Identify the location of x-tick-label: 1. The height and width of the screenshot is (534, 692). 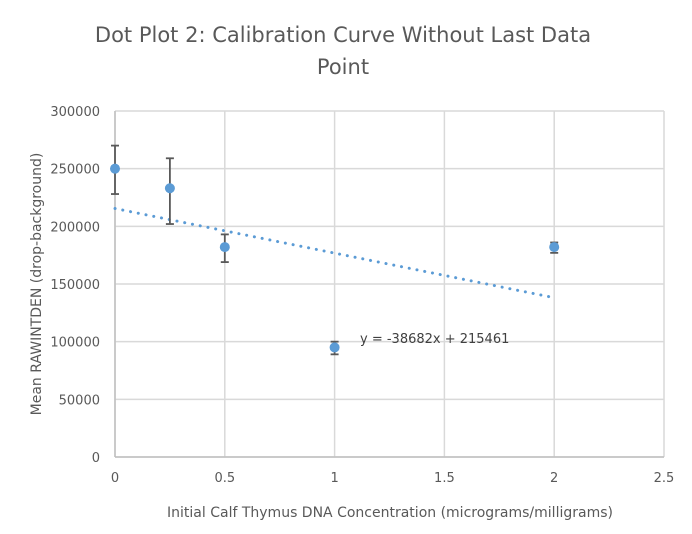
(334, 478).